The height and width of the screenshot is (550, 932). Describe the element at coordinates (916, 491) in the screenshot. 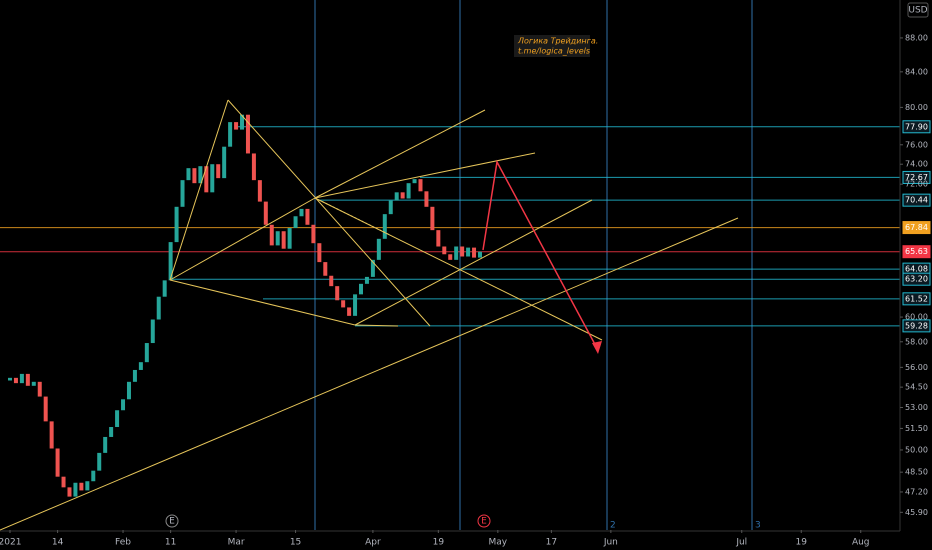

I see `y-tick-label: 47.20` at that location.